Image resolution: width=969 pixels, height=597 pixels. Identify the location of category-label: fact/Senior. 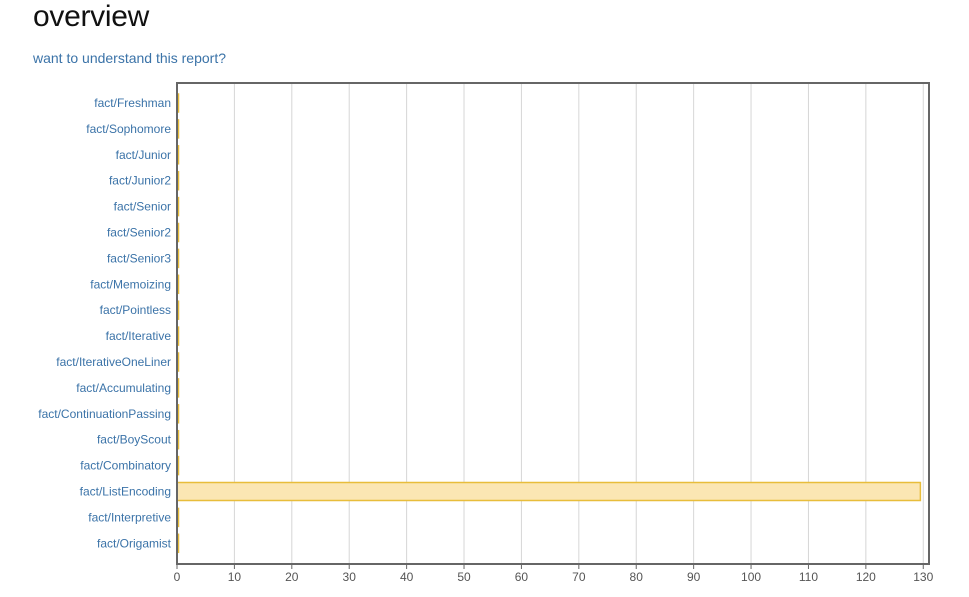
(142, 207).